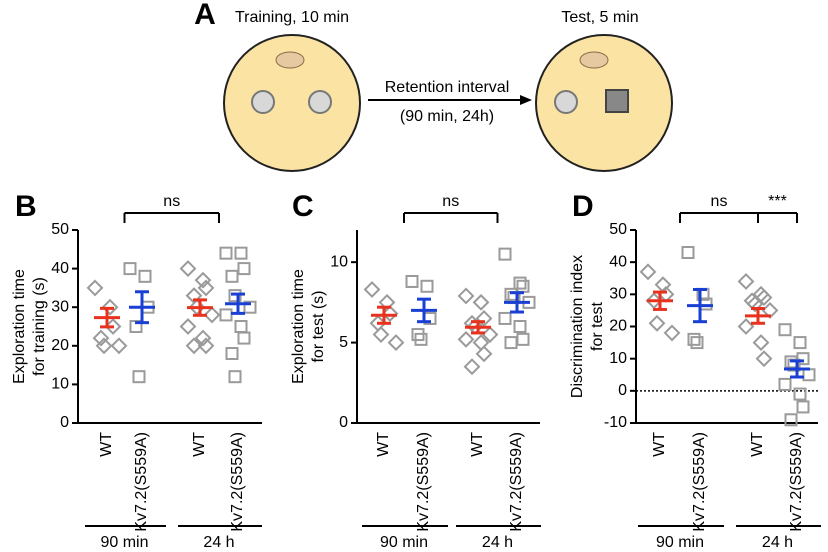 Image resolution: width=828 pixels, height=552 pixels. I want to click on y-axis-label: Exploration time, so click(298, 326).